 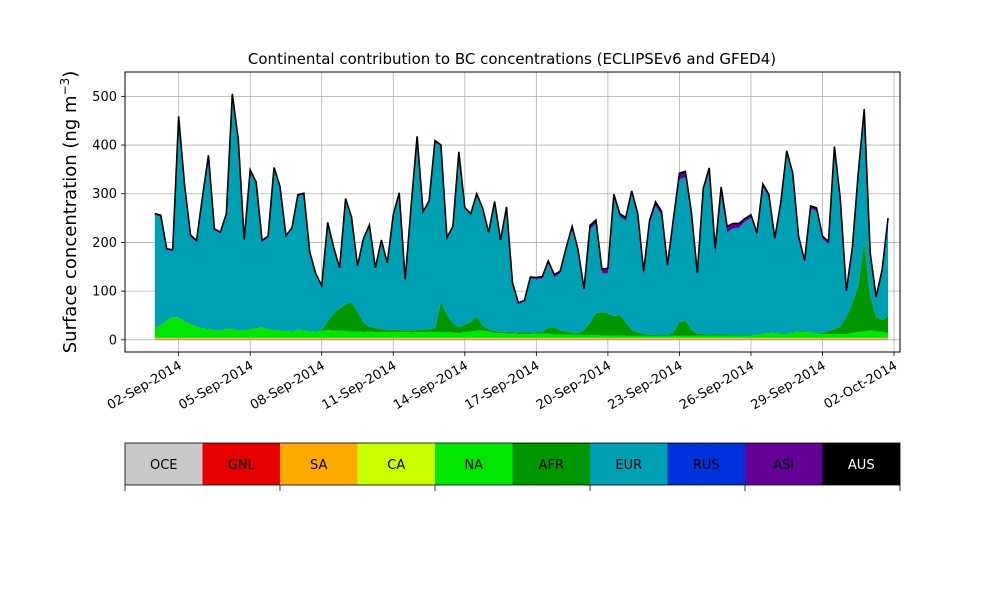 What do you see at coordinates (521, 288) in the screenshot?
I see `area-series-afr` at bounding box center [521, 288].